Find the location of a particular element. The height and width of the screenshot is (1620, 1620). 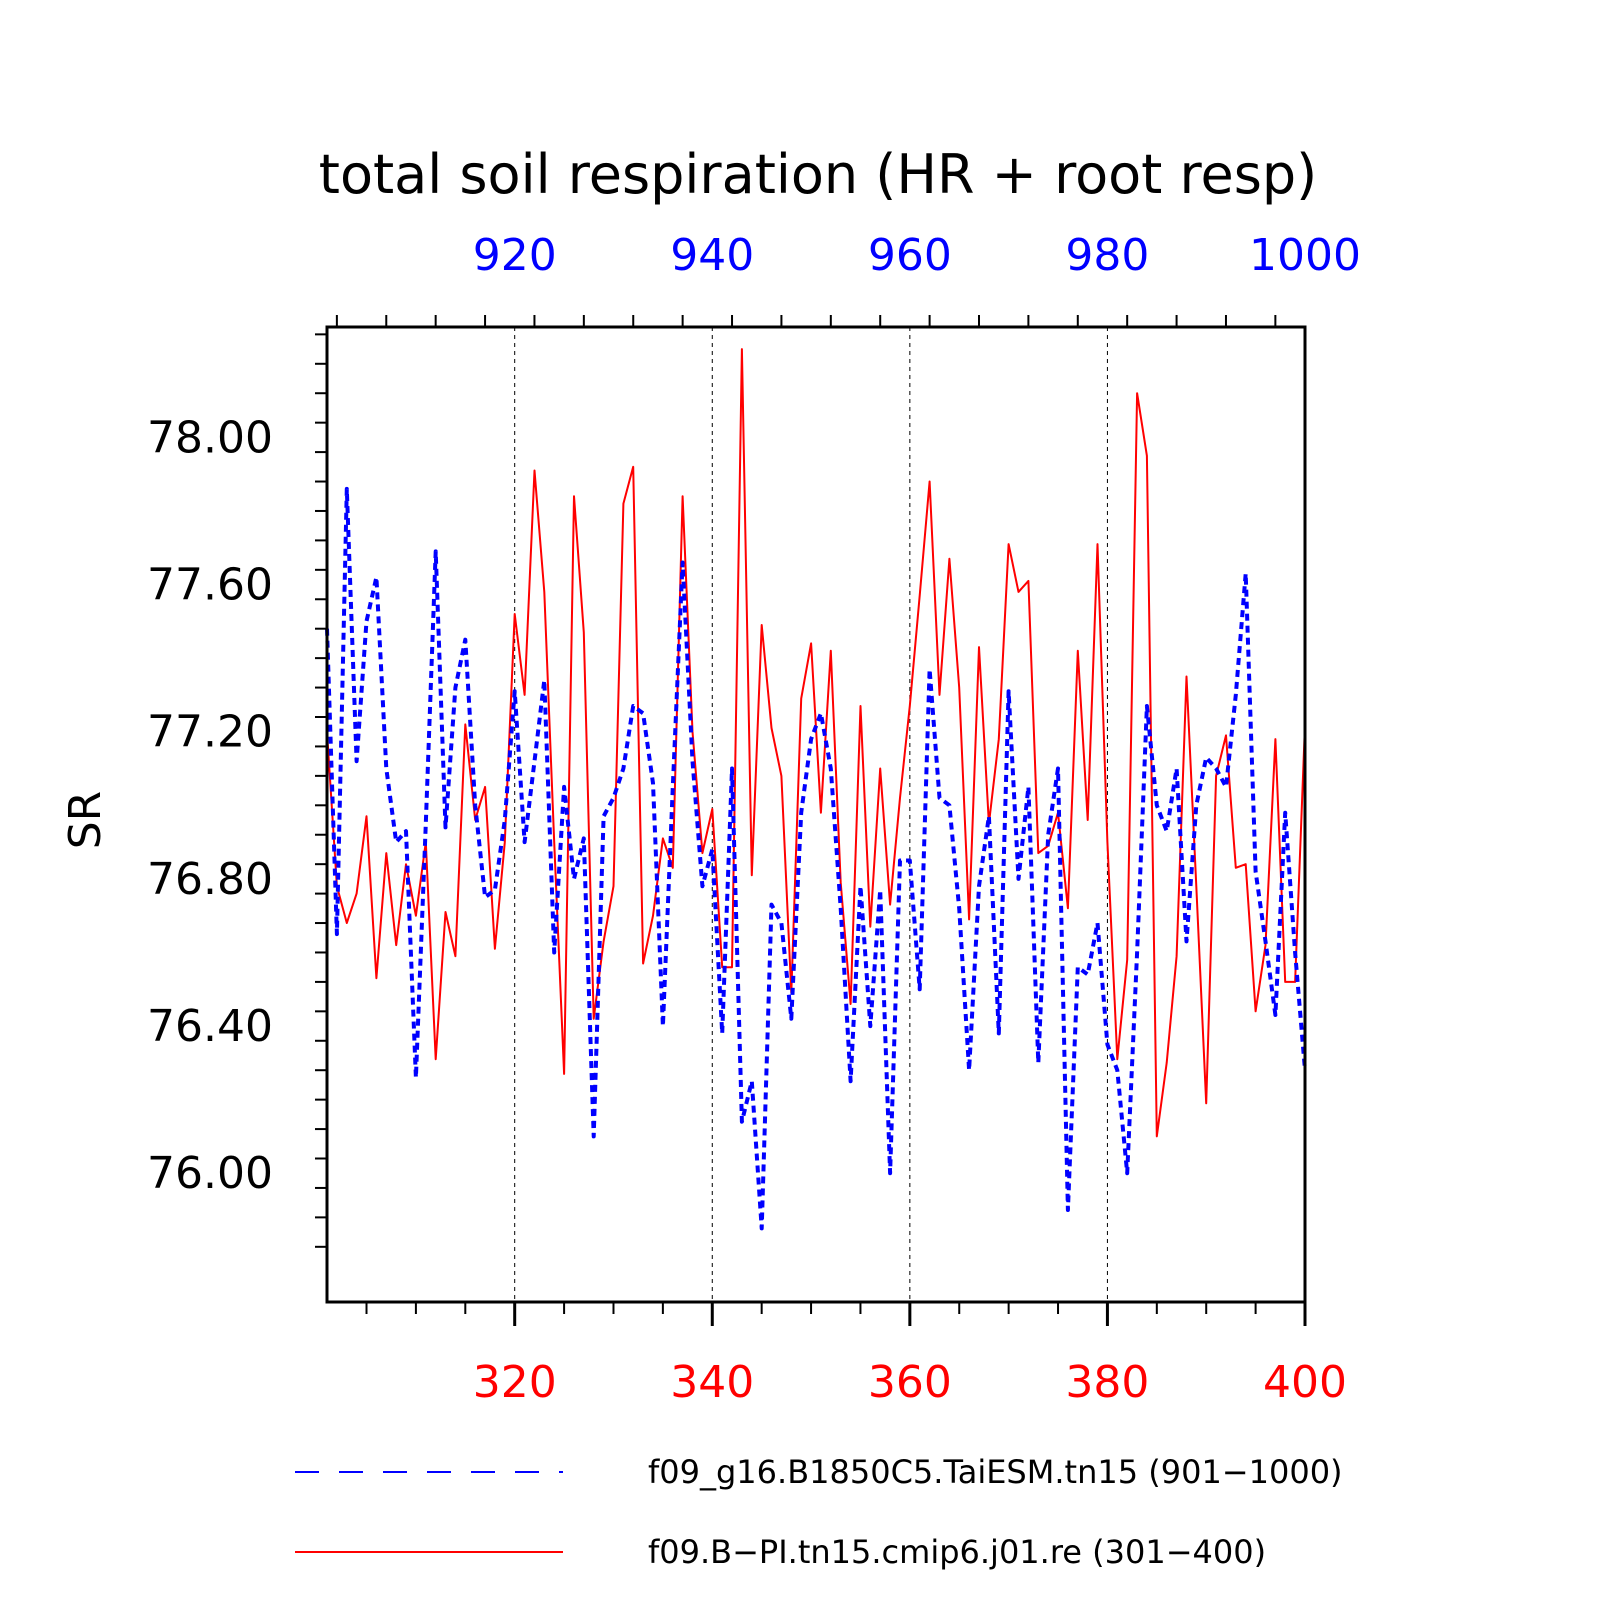

top-x-tick-label: 980 is located at coordinates (1107, 255).